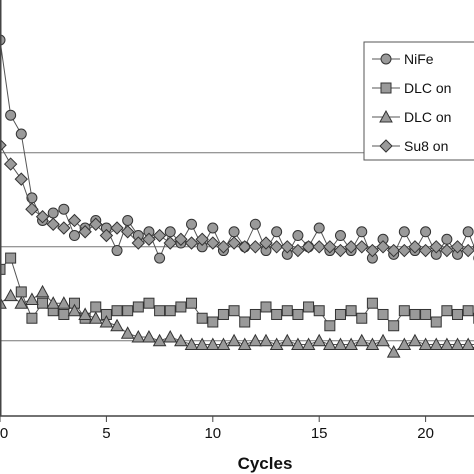 This screenshot has height=474, width=474. I want to click on x-tick-label-3: 15, so click(319, 433).